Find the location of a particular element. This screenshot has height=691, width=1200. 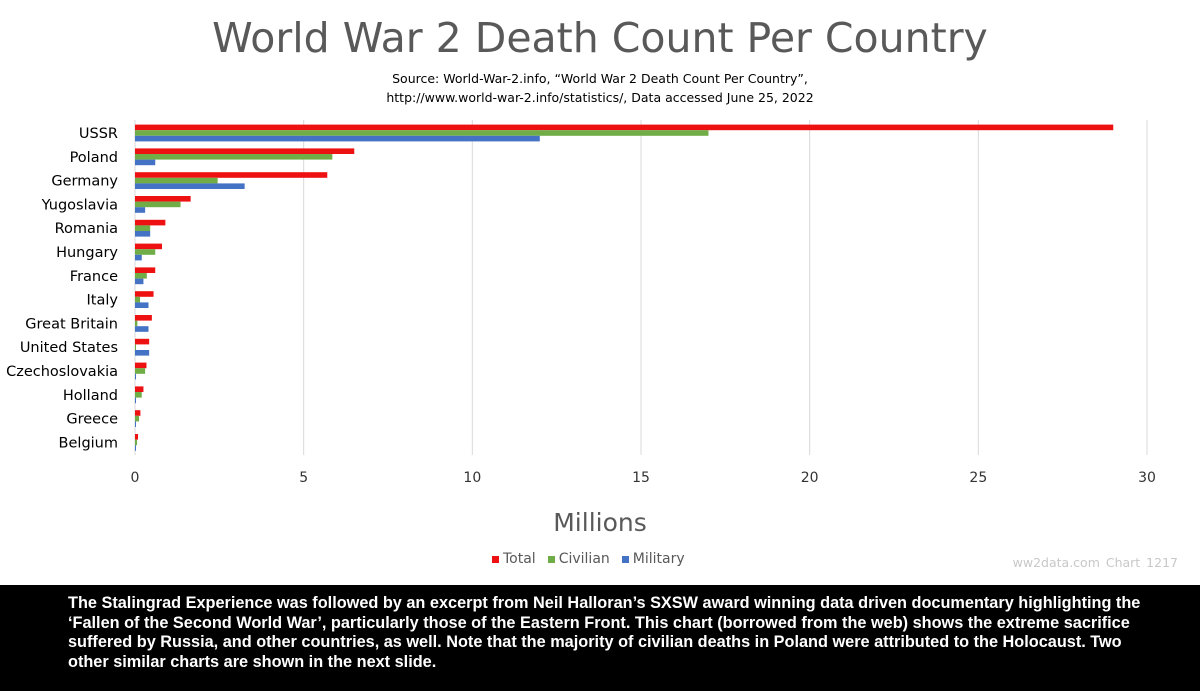

legend-label-civilian: Civilian is located at coordinates (584, 559).